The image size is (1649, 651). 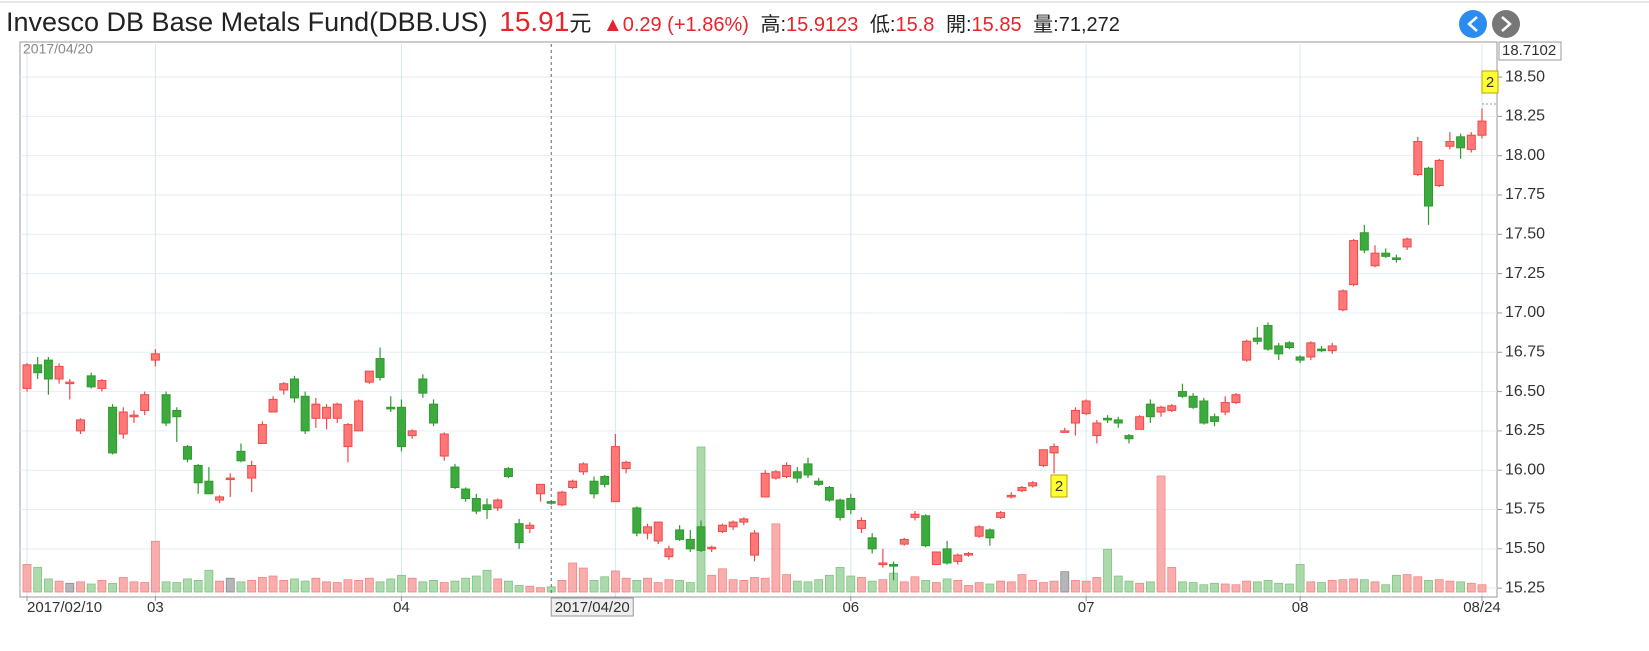 I want to click on x-tick-label: 06, so click(x=850, y=607).